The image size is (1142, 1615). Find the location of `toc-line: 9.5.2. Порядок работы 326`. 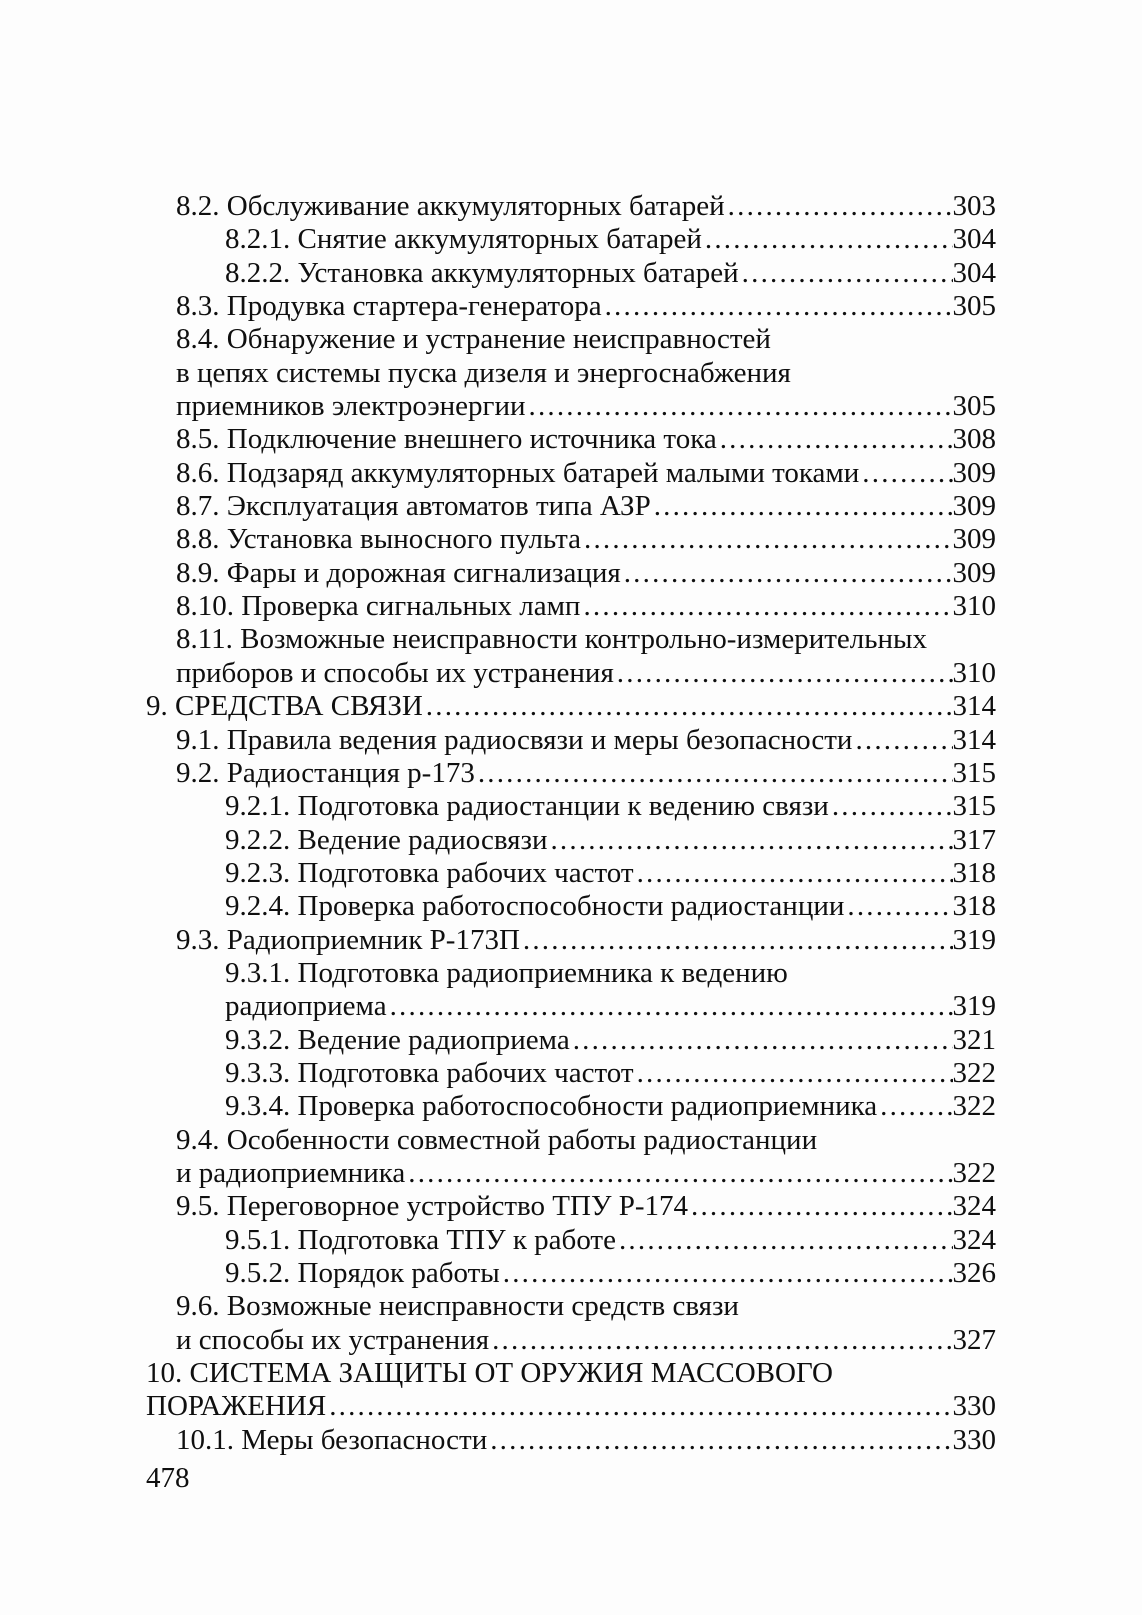

toc-line: 9.5.2. Порядок работы 326 is located at coordinates (571, 1273).